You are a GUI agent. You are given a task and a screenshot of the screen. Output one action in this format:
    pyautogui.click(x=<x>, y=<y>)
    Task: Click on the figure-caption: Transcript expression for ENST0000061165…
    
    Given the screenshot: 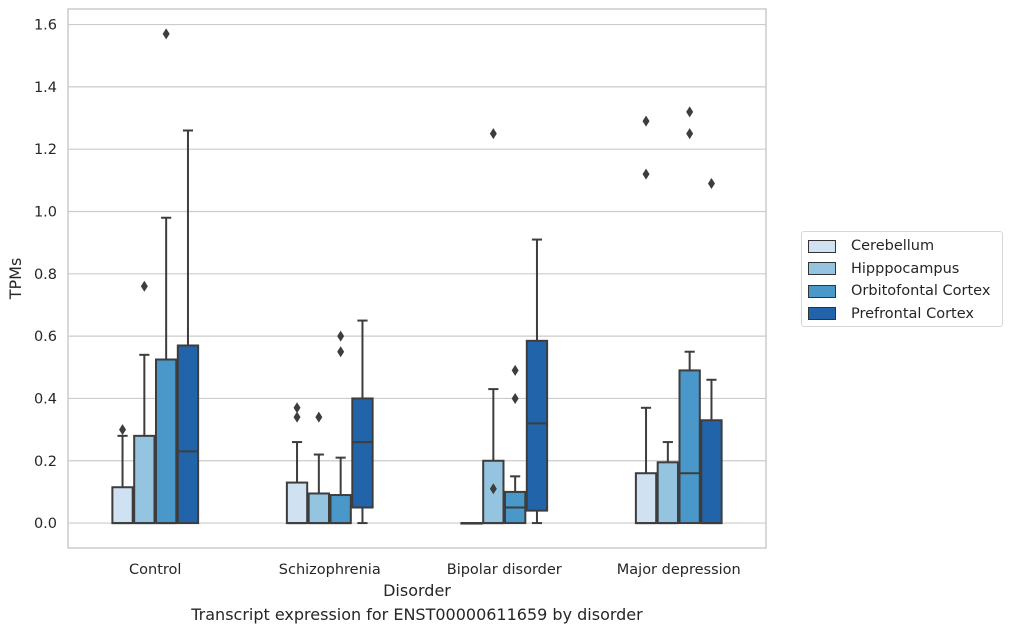 What is the action you would take?
    pyautogui.click(x=417, y=614)
    